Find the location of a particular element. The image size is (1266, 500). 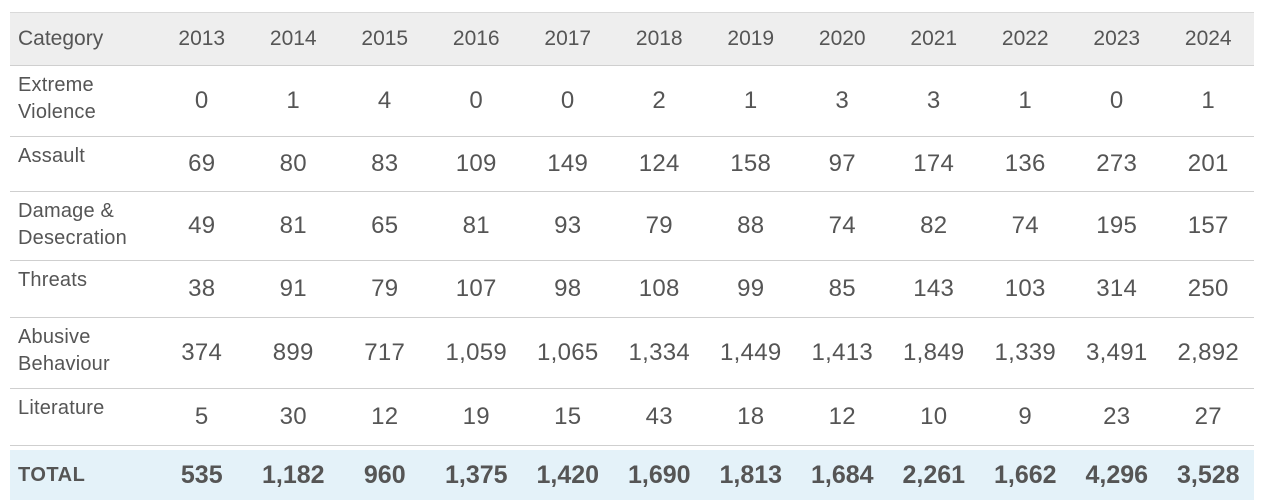

table-cell-value: 23 is located at coordinates (1117, 417).